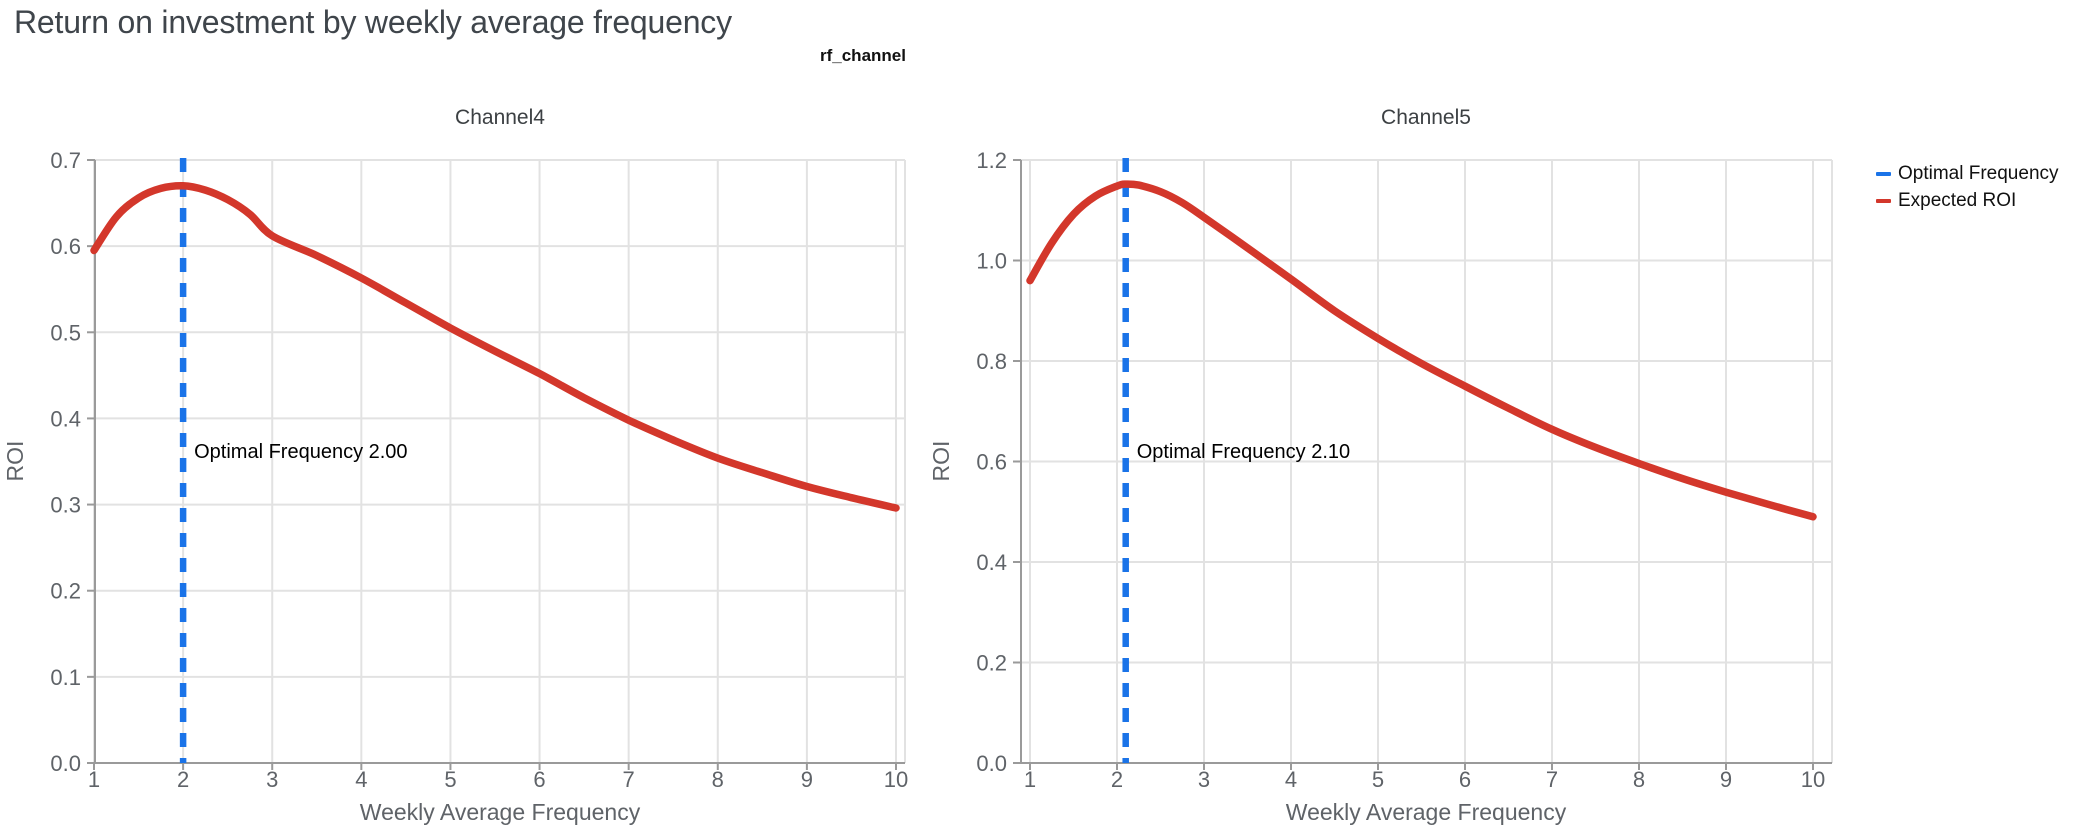 Image resolution: width=2074 pixels, height=840 pixels. I want to click on y-tick-label: 0.7, so click(65, 160).